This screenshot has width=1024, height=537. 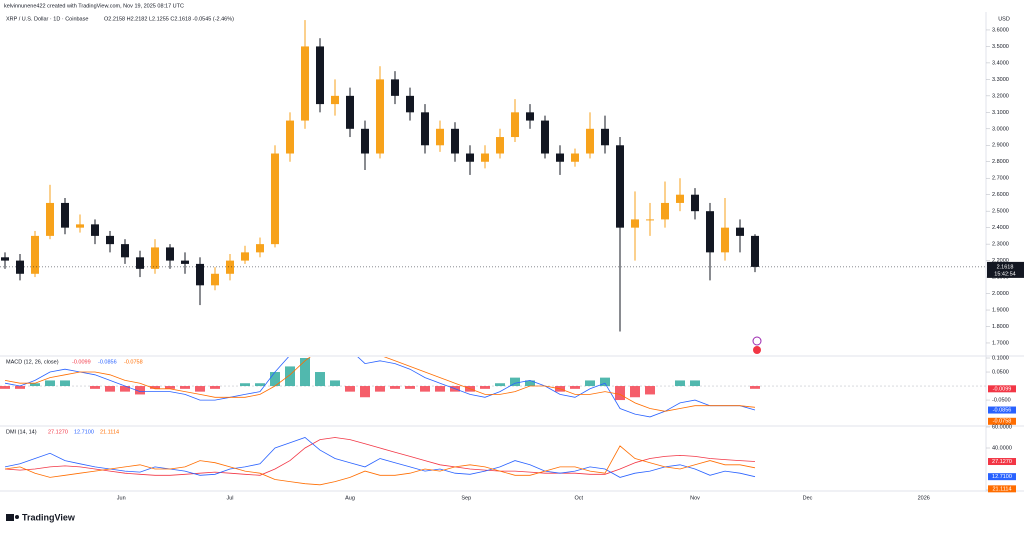 I want to click on pane-dmi, so click(x=380, y=461).